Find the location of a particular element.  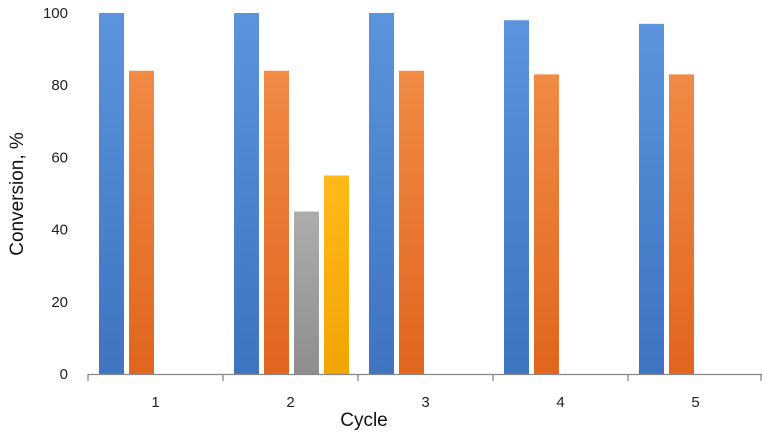

x-tick-label: 2 is located at coordinates (290, 402).